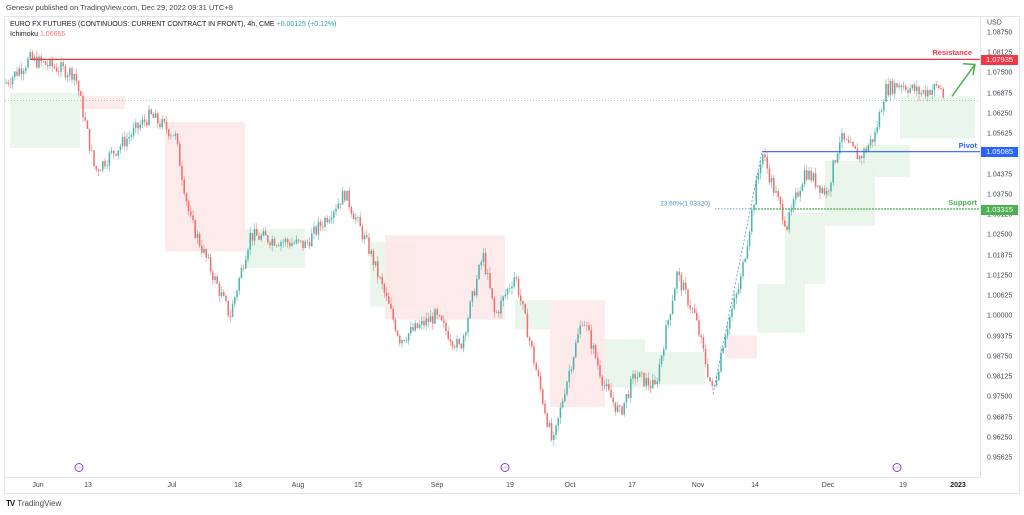 The height and width of the screenshot is (515, 1024). Describe the element at coordinates (1000, 316) in the screenshot. I see `price-tick: 1.00000` at that location.